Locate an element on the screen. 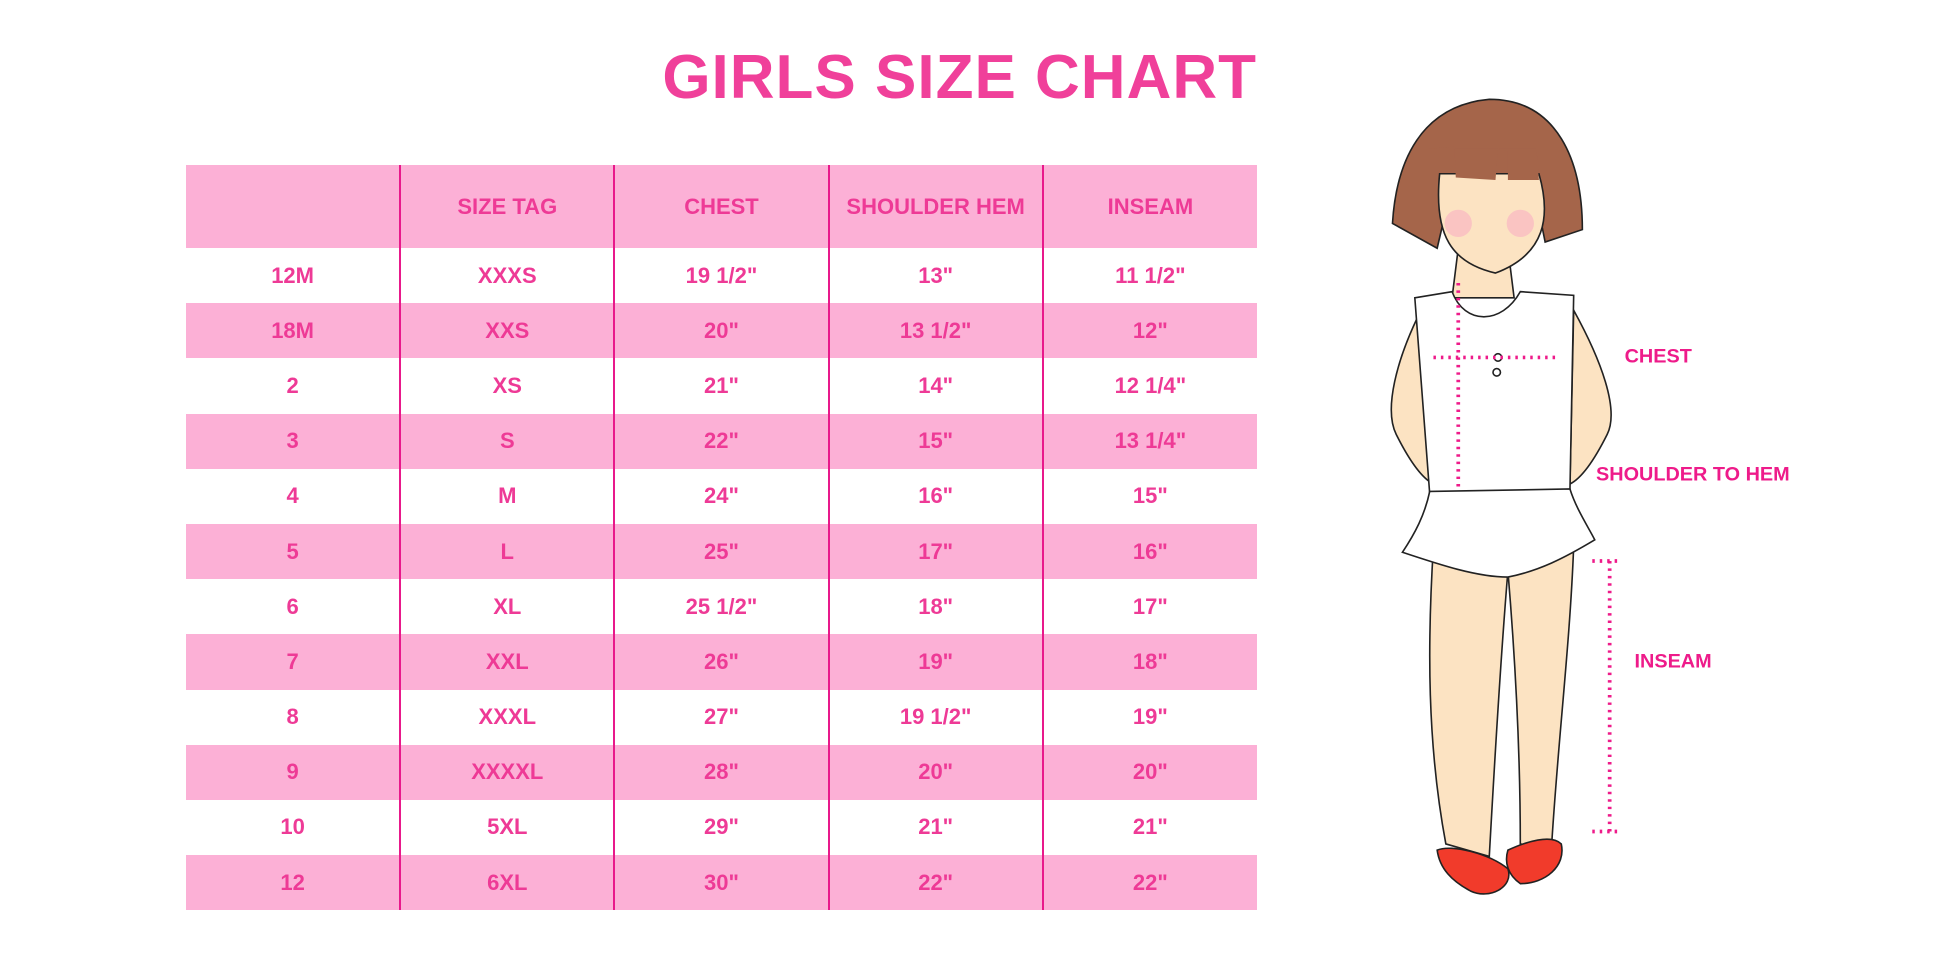  table-cell: XL is located at coordinates (507, 607).